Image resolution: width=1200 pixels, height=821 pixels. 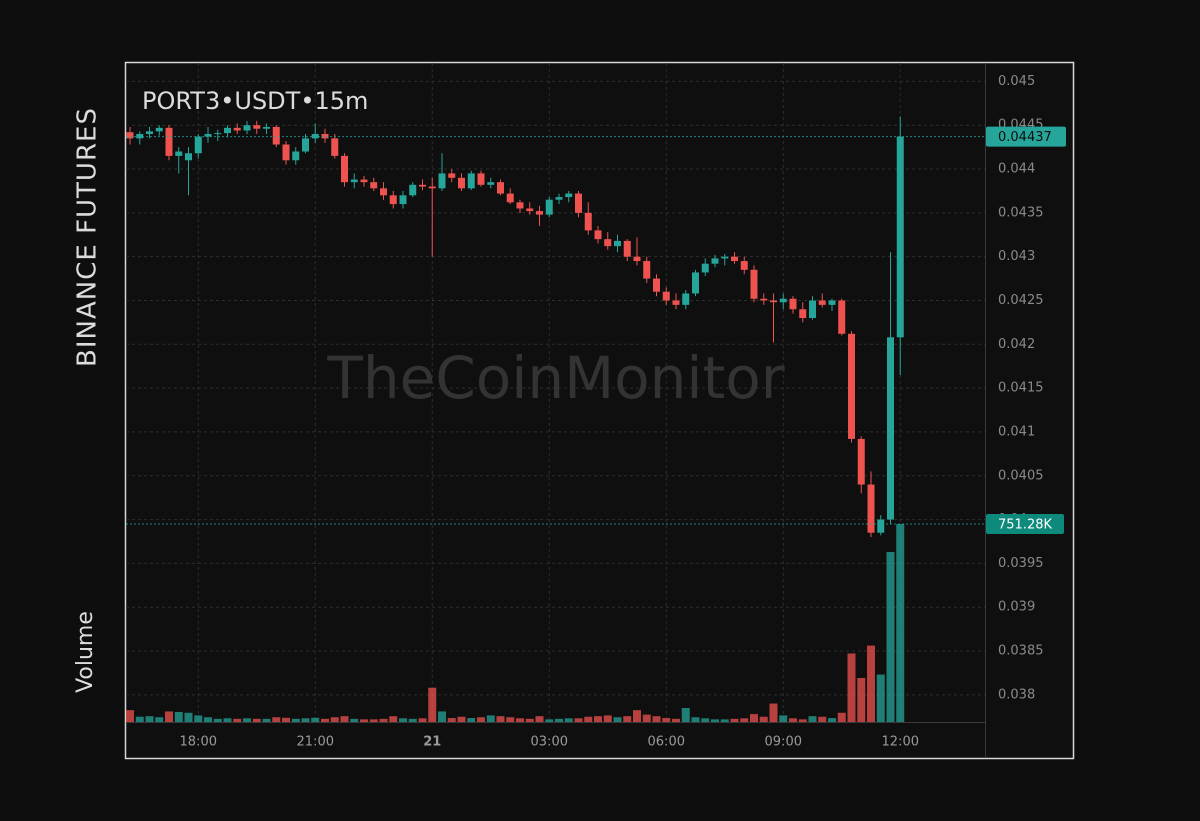 What do you see at coordinates (1025, 525) in the screenshot?
I see `last-volume-label: 751.28K` at bounding box center [1025, 525].